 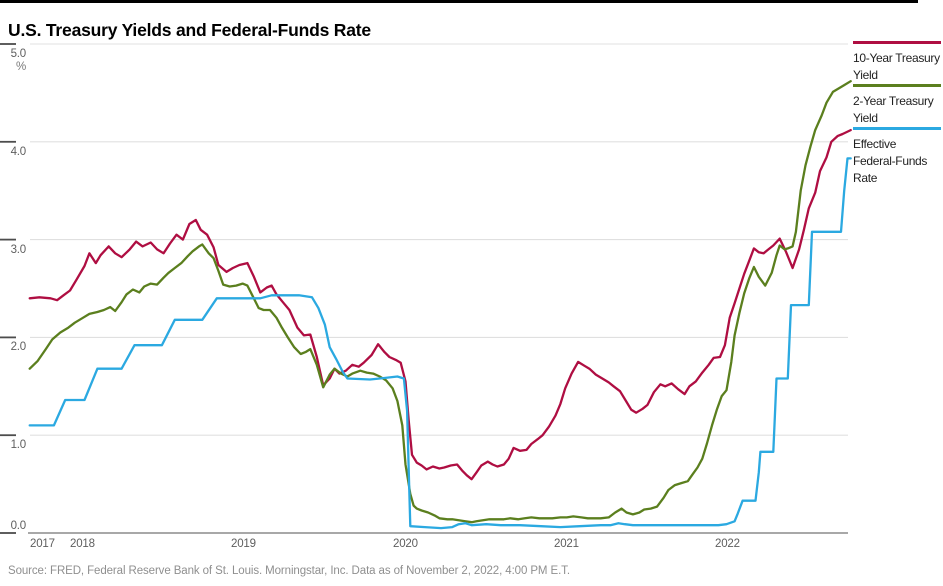 What do you see at coordinates (20, 67) in the screenshot?
I see `y-axis-unit-label: %` at bounding box center [20, 67].